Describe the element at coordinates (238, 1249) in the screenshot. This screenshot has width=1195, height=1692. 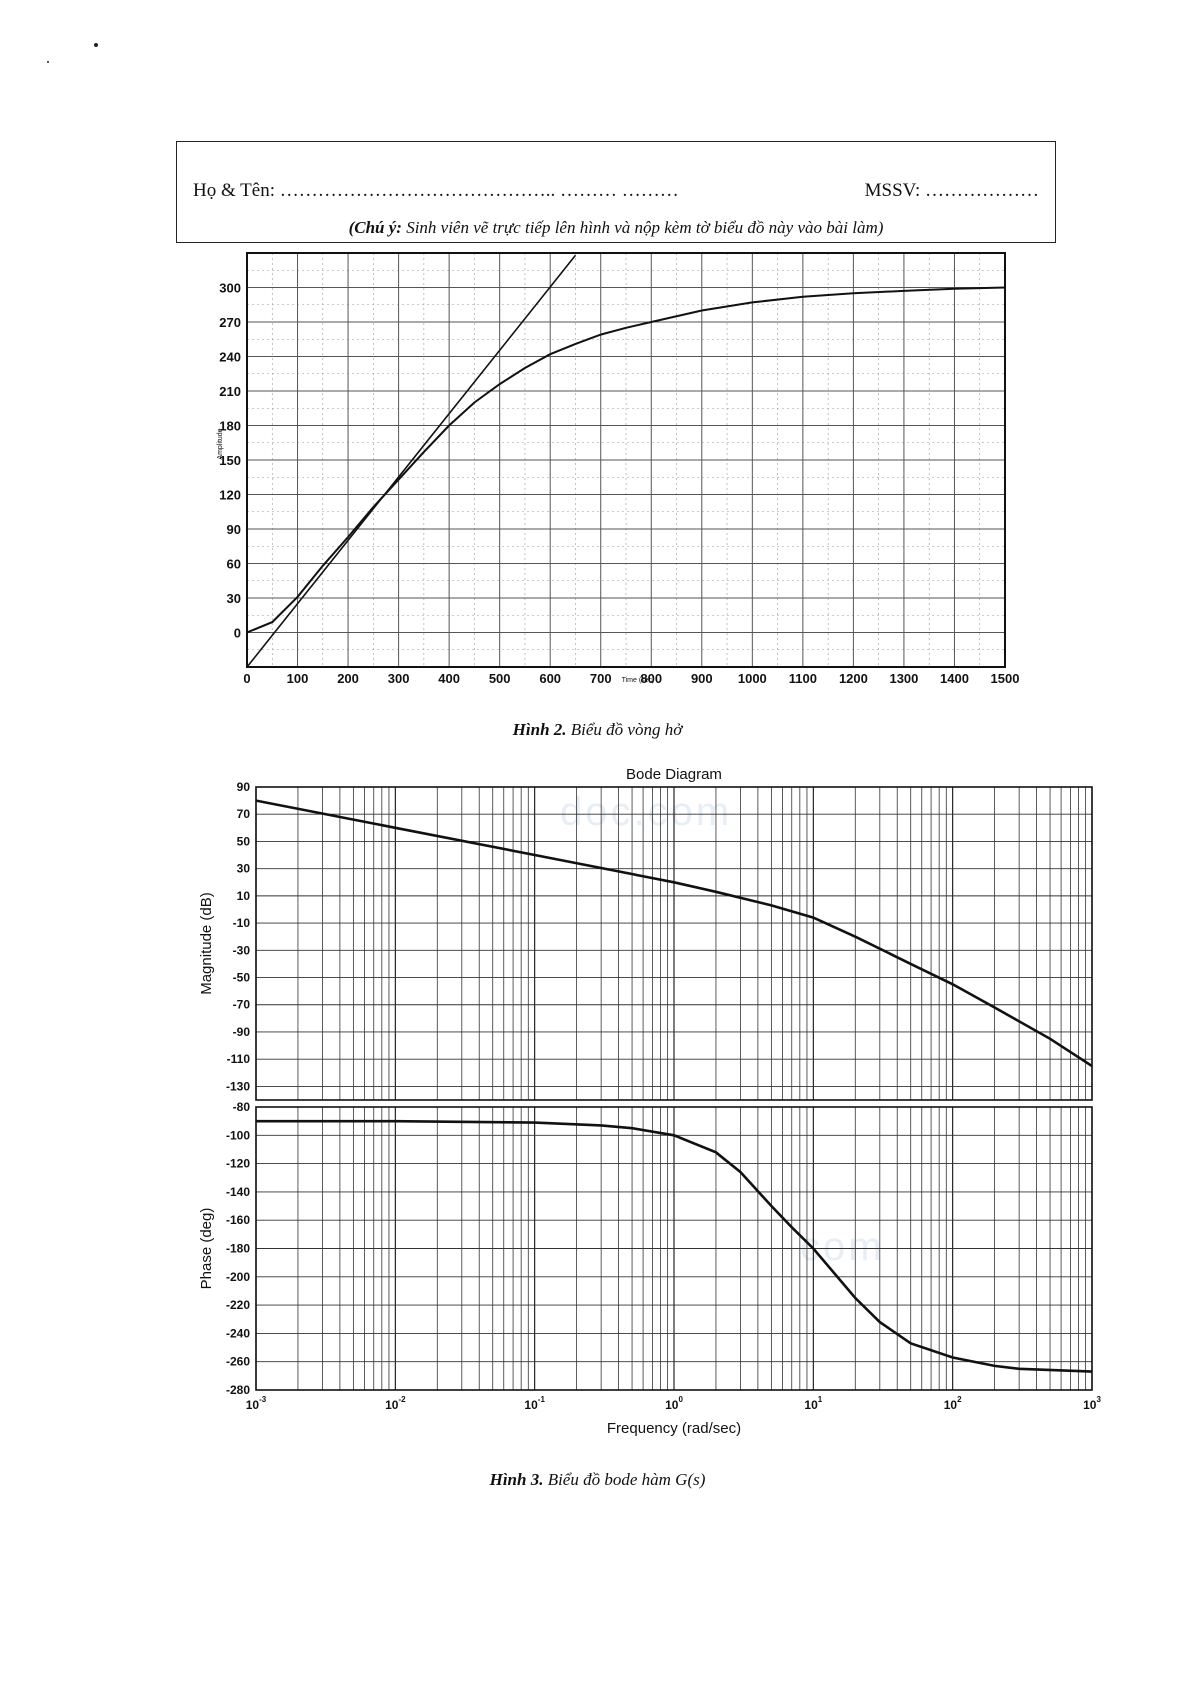
I see `phase-tick-label: -180` at that location.